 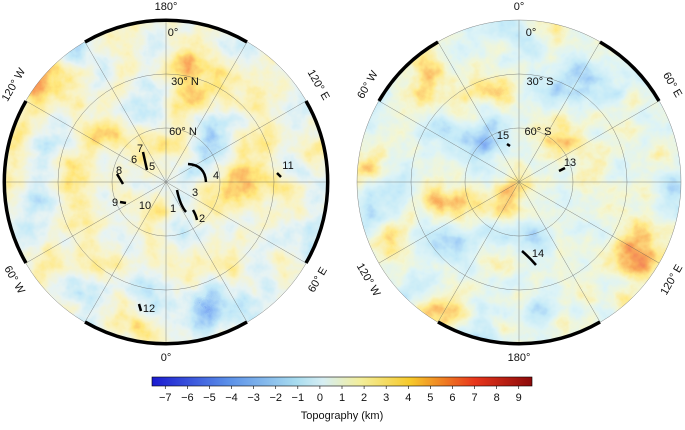 What do you see at coordinates (165, 398) in the screenshot?
I see `colorbar-tick-label: −7` at bounding box center [165, 398].